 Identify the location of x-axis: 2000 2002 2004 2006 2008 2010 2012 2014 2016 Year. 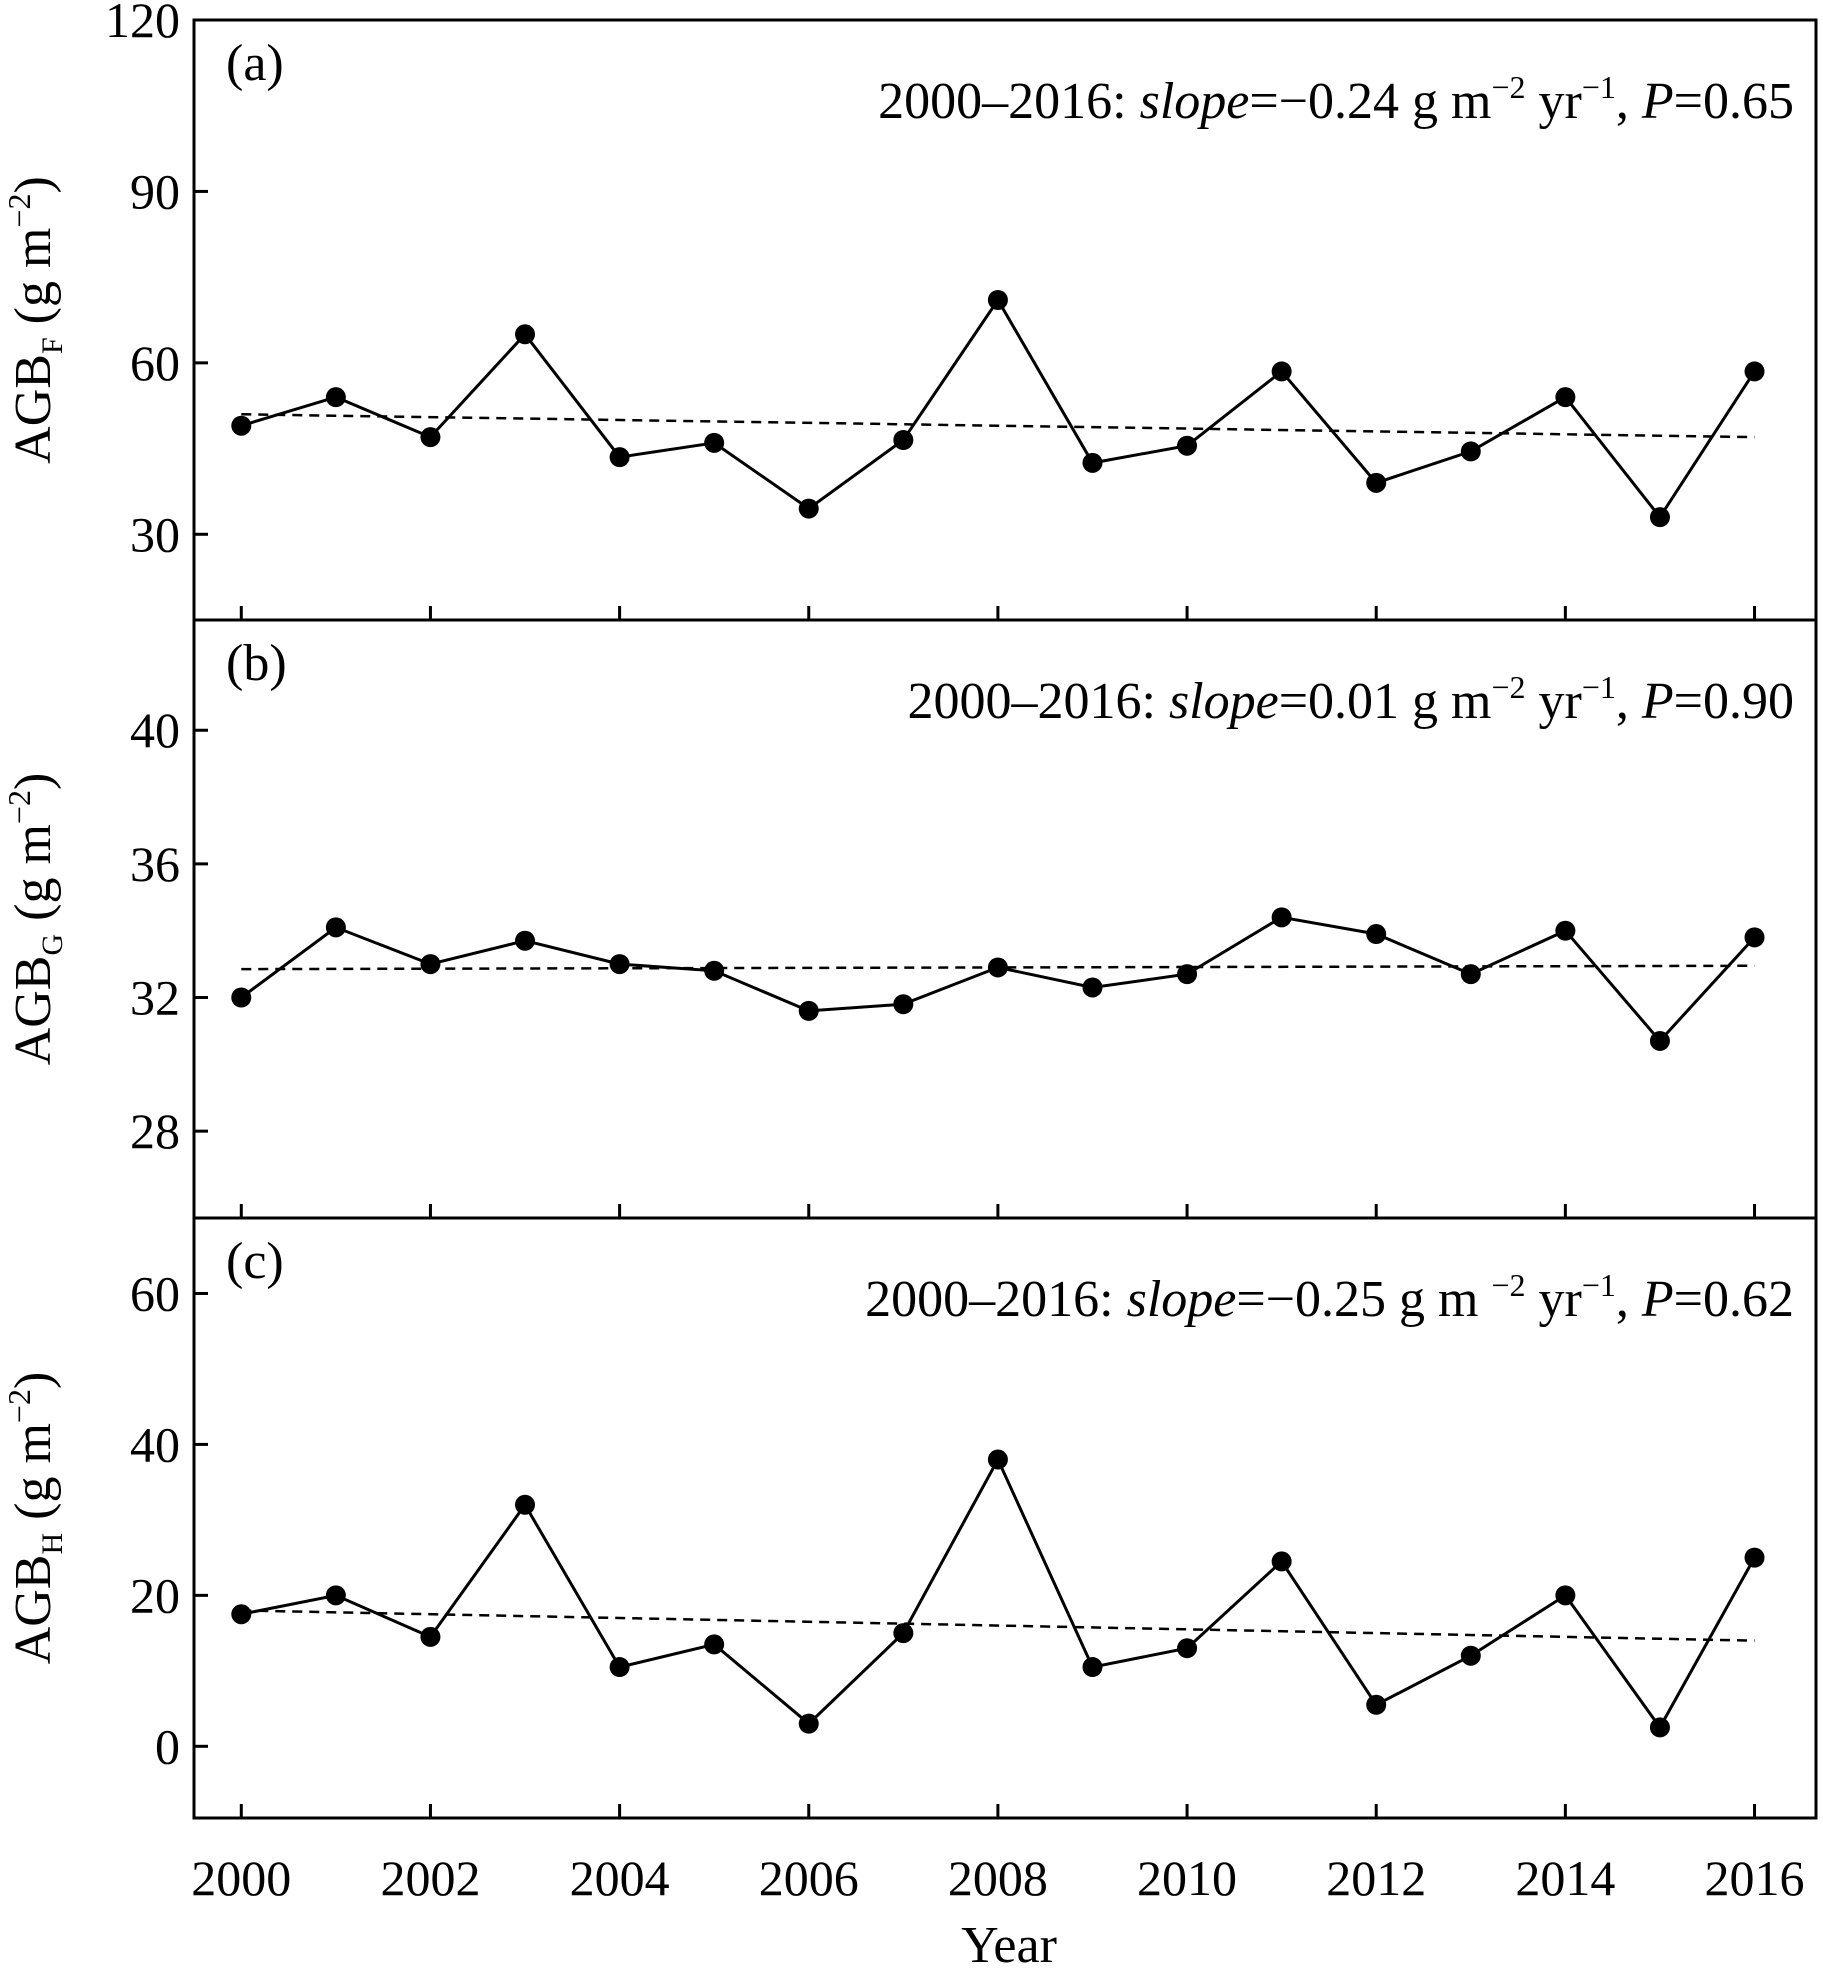
(997, 1910).